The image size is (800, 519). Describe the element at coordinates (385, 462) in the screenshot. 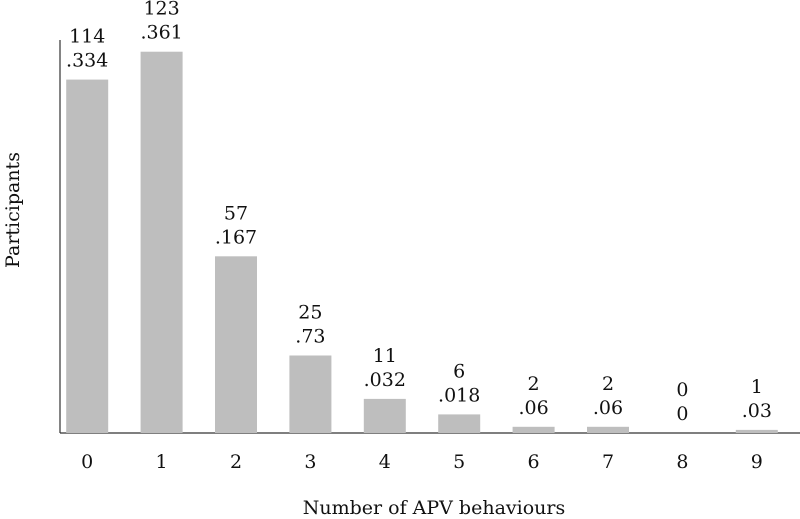

I see `x-tick-label: 4` at that location.